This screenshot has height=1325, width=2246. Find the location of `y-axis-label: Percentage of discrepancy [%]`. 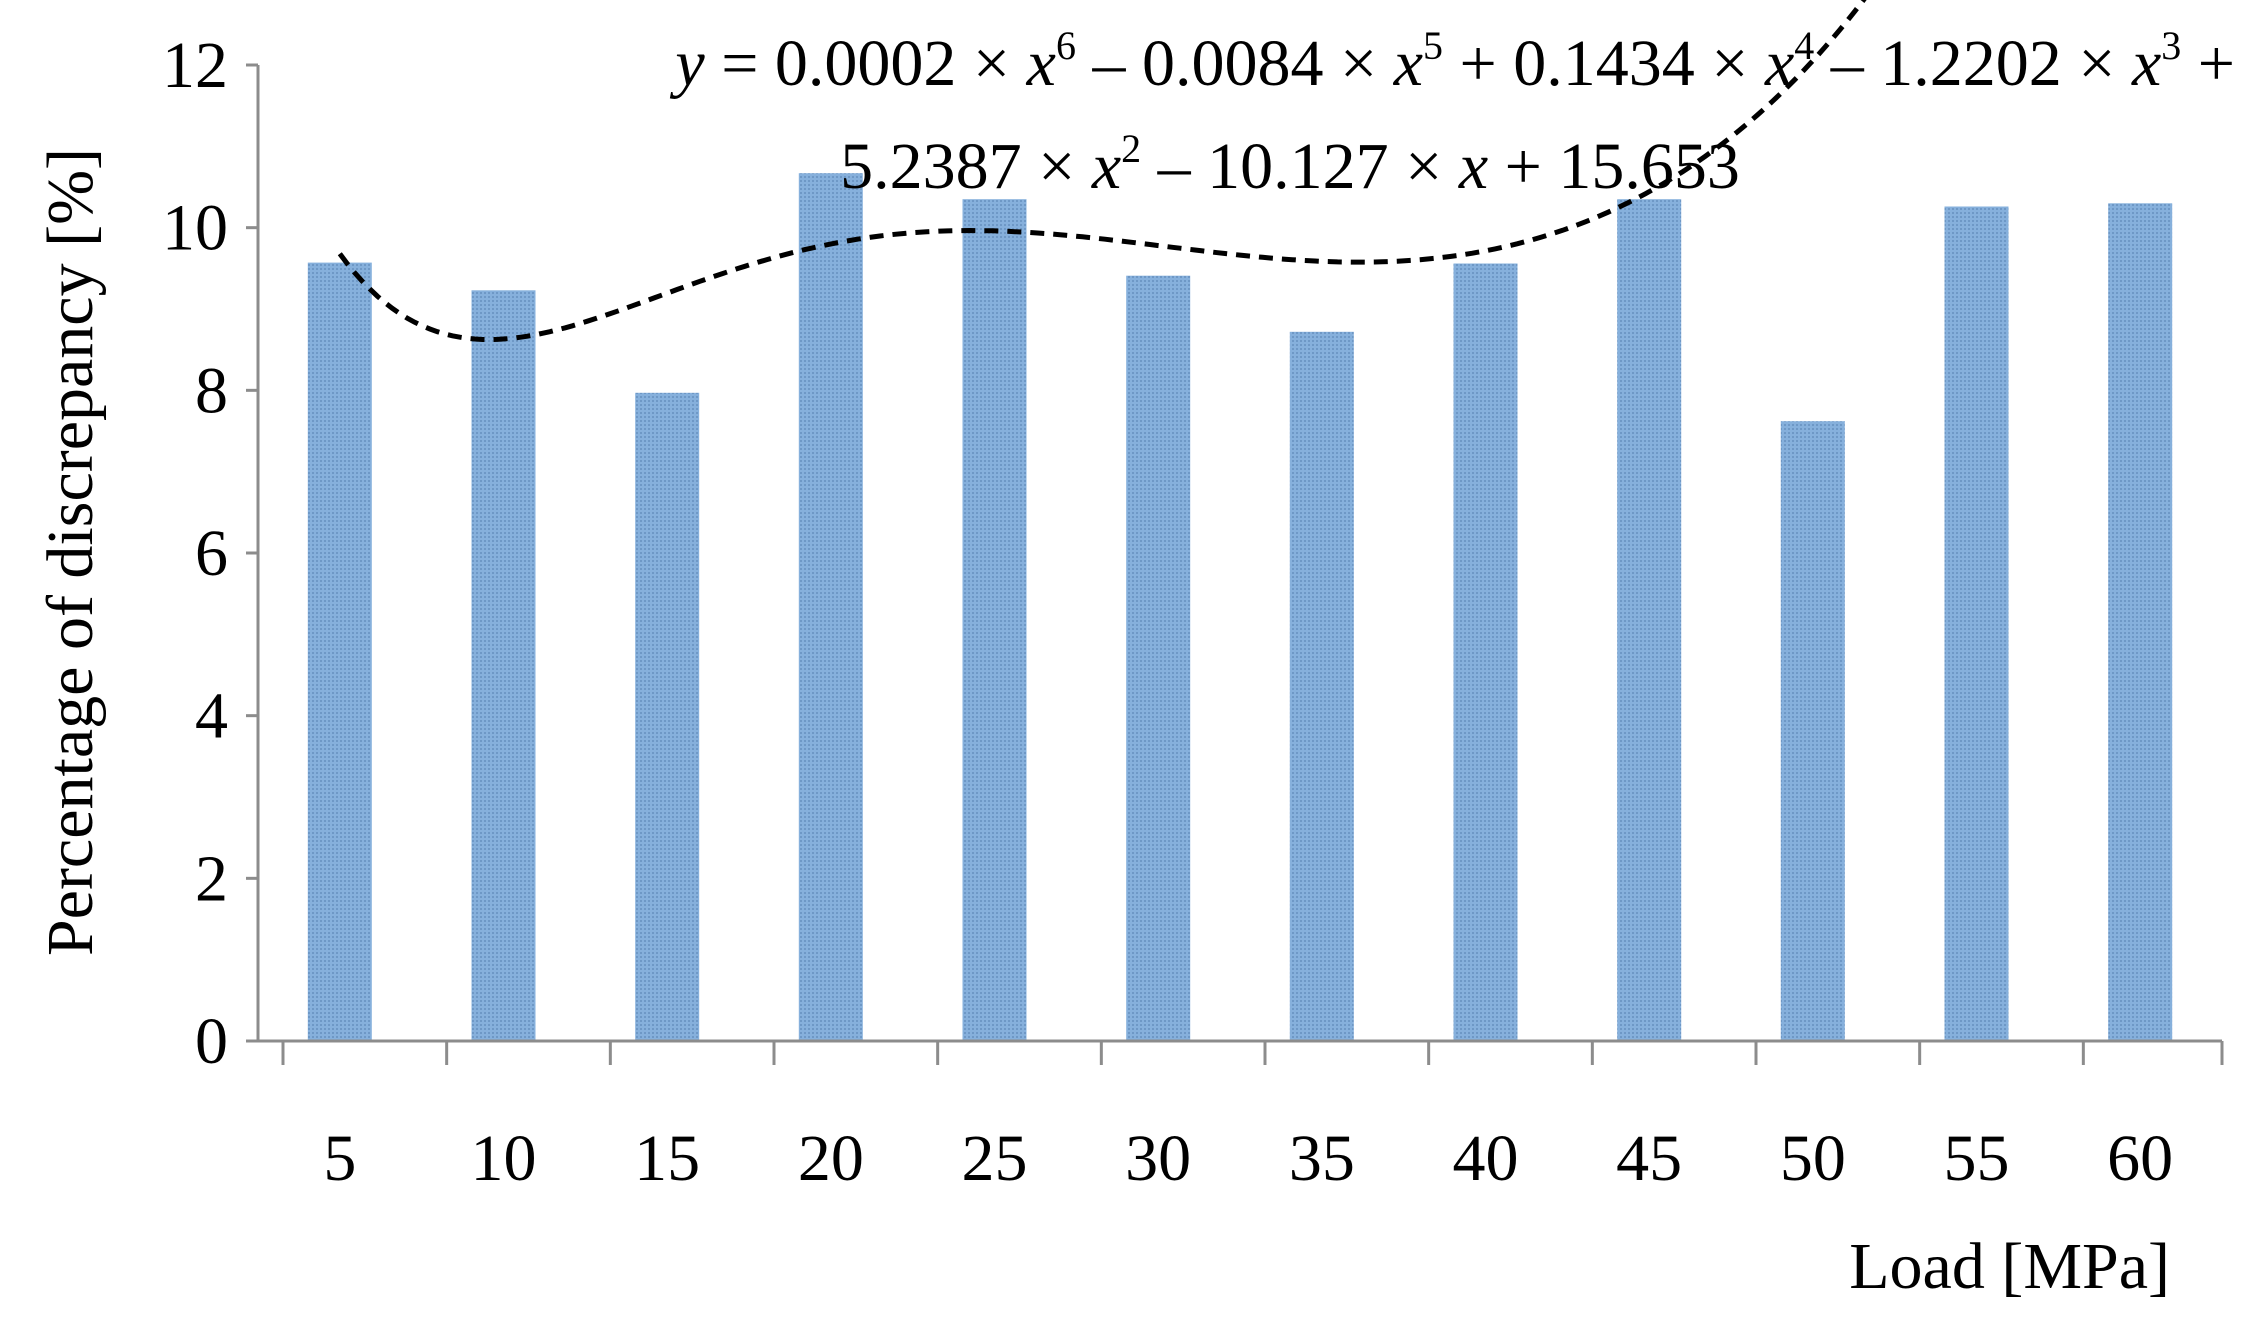

y-axis-label: Percentage of discrepancy [%] is located at coordinates (70, 552).